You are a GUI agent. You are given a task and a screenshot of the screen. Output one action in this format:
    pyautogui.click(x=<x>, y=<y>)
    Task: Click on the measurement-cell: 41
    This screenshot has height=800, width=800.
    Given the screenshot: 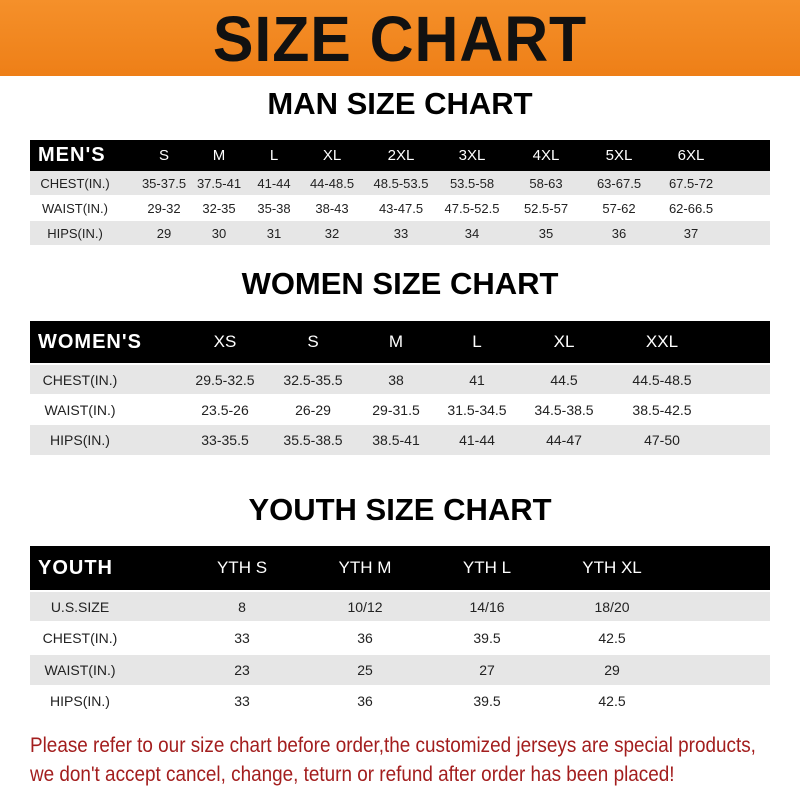 What is the action you would take?
    pyautogui.click(x=477, y=379)
    